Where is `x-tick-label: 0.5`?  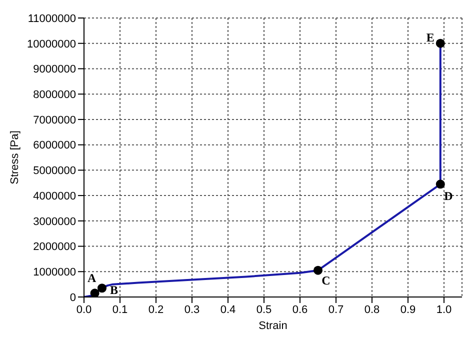
x-tick-label: 0.5 is located at coordinates (264, 310).